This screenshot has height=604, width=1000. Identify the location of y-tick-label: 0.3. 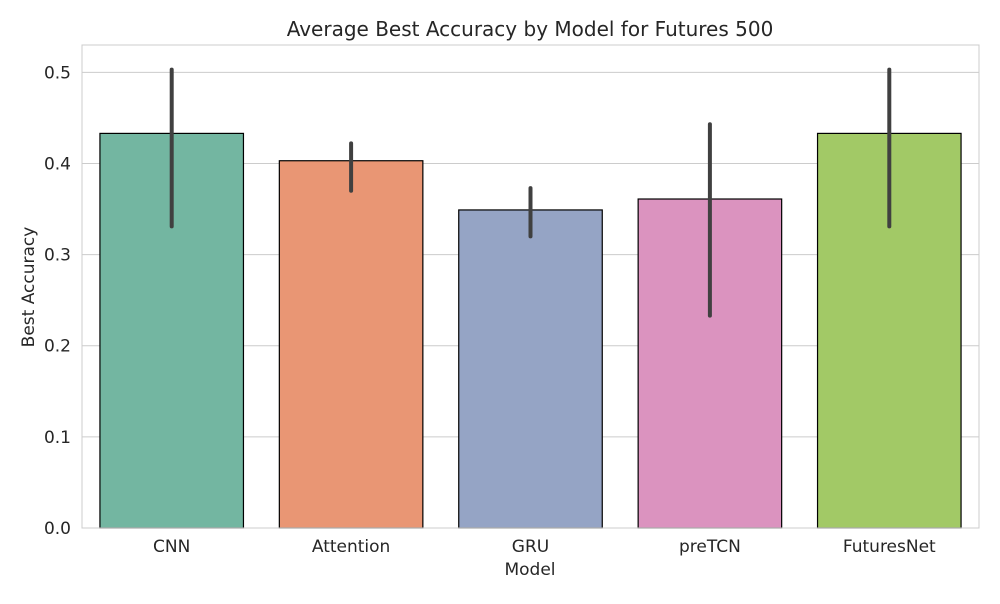
(57, 256).